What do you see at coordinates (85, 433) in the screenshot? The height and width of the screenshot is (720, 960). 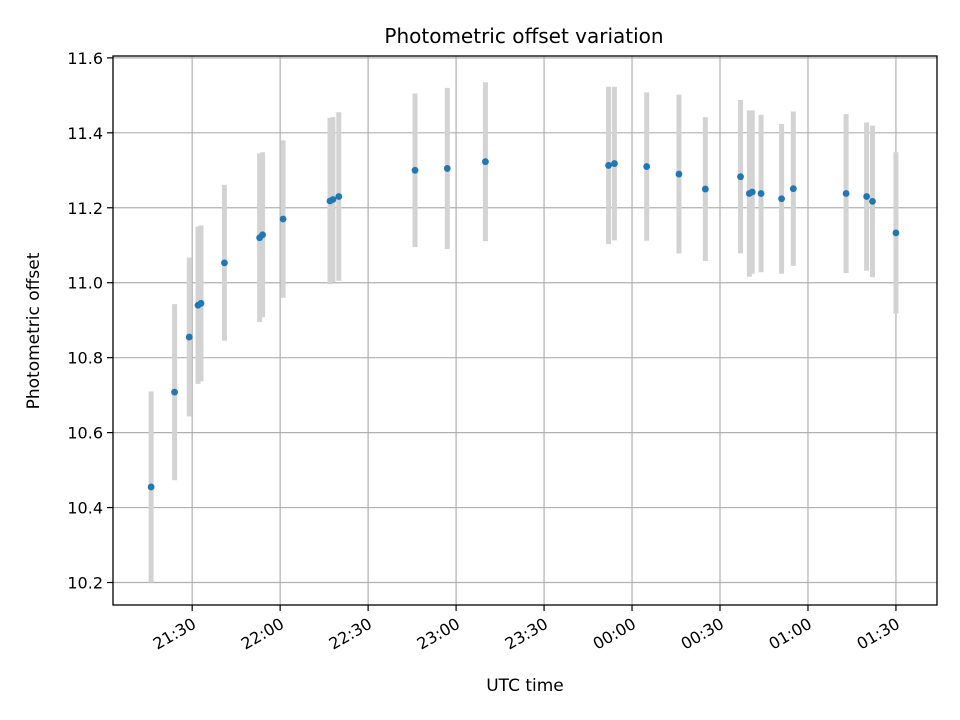 I see `y-tick-label: 10.6` at bounding box center [85, 433].